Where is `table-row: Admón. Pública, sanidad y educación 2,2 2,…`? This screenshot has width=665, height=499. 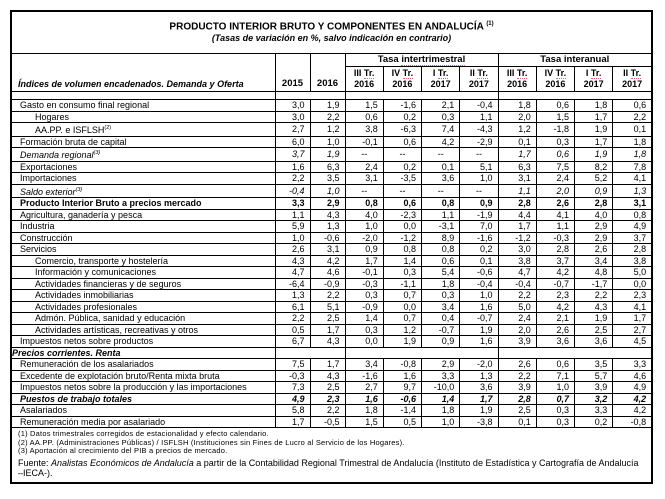 table-row: Admón. Pública, sanidad y educación 2,2 2,… is located at coordinates (332, 318).